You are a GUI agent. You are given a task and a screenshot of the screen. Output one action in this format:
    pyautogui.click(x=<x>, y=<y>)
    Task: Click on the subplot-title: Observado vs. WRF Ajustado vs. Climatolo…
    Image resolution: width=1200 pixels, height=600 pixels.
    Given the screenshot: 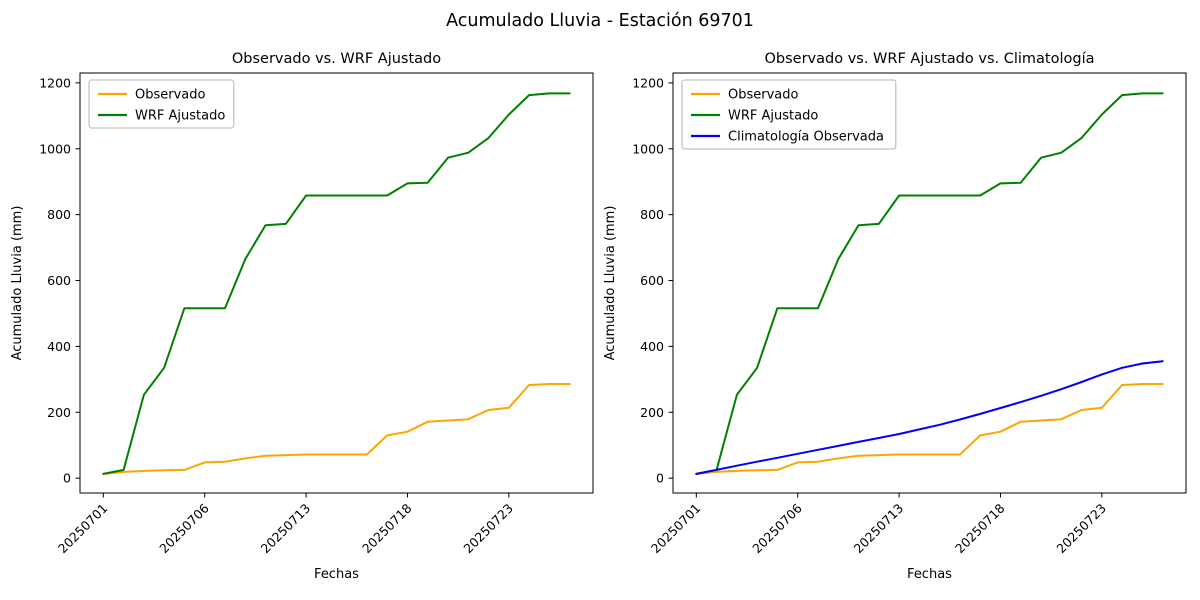 What is the action you would take?
    pyautogui.click(x=930, y=59)
    